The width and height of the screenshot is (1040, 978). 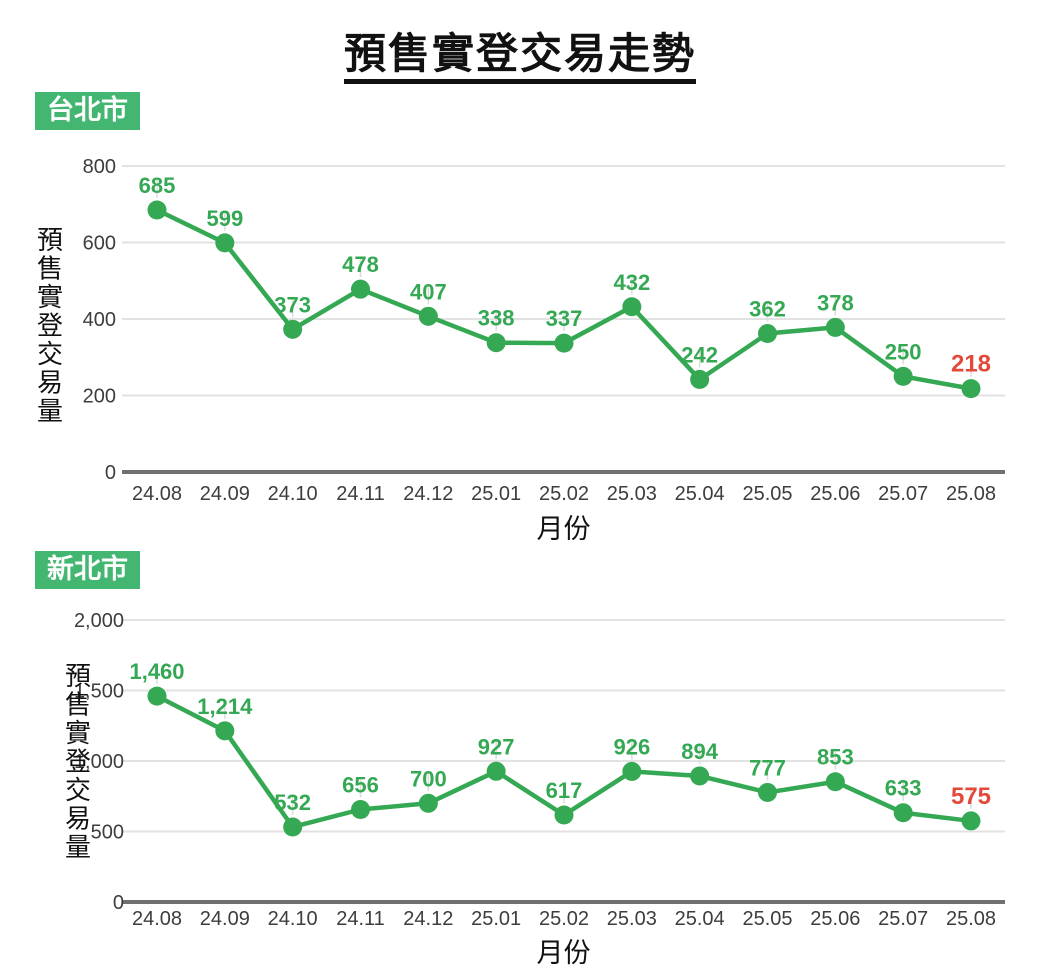 What do you see at coordinates (519, 57) in the screenshot?
I see `page-title-text: 預售實登交易走勢` at bounding box center [519, 57].